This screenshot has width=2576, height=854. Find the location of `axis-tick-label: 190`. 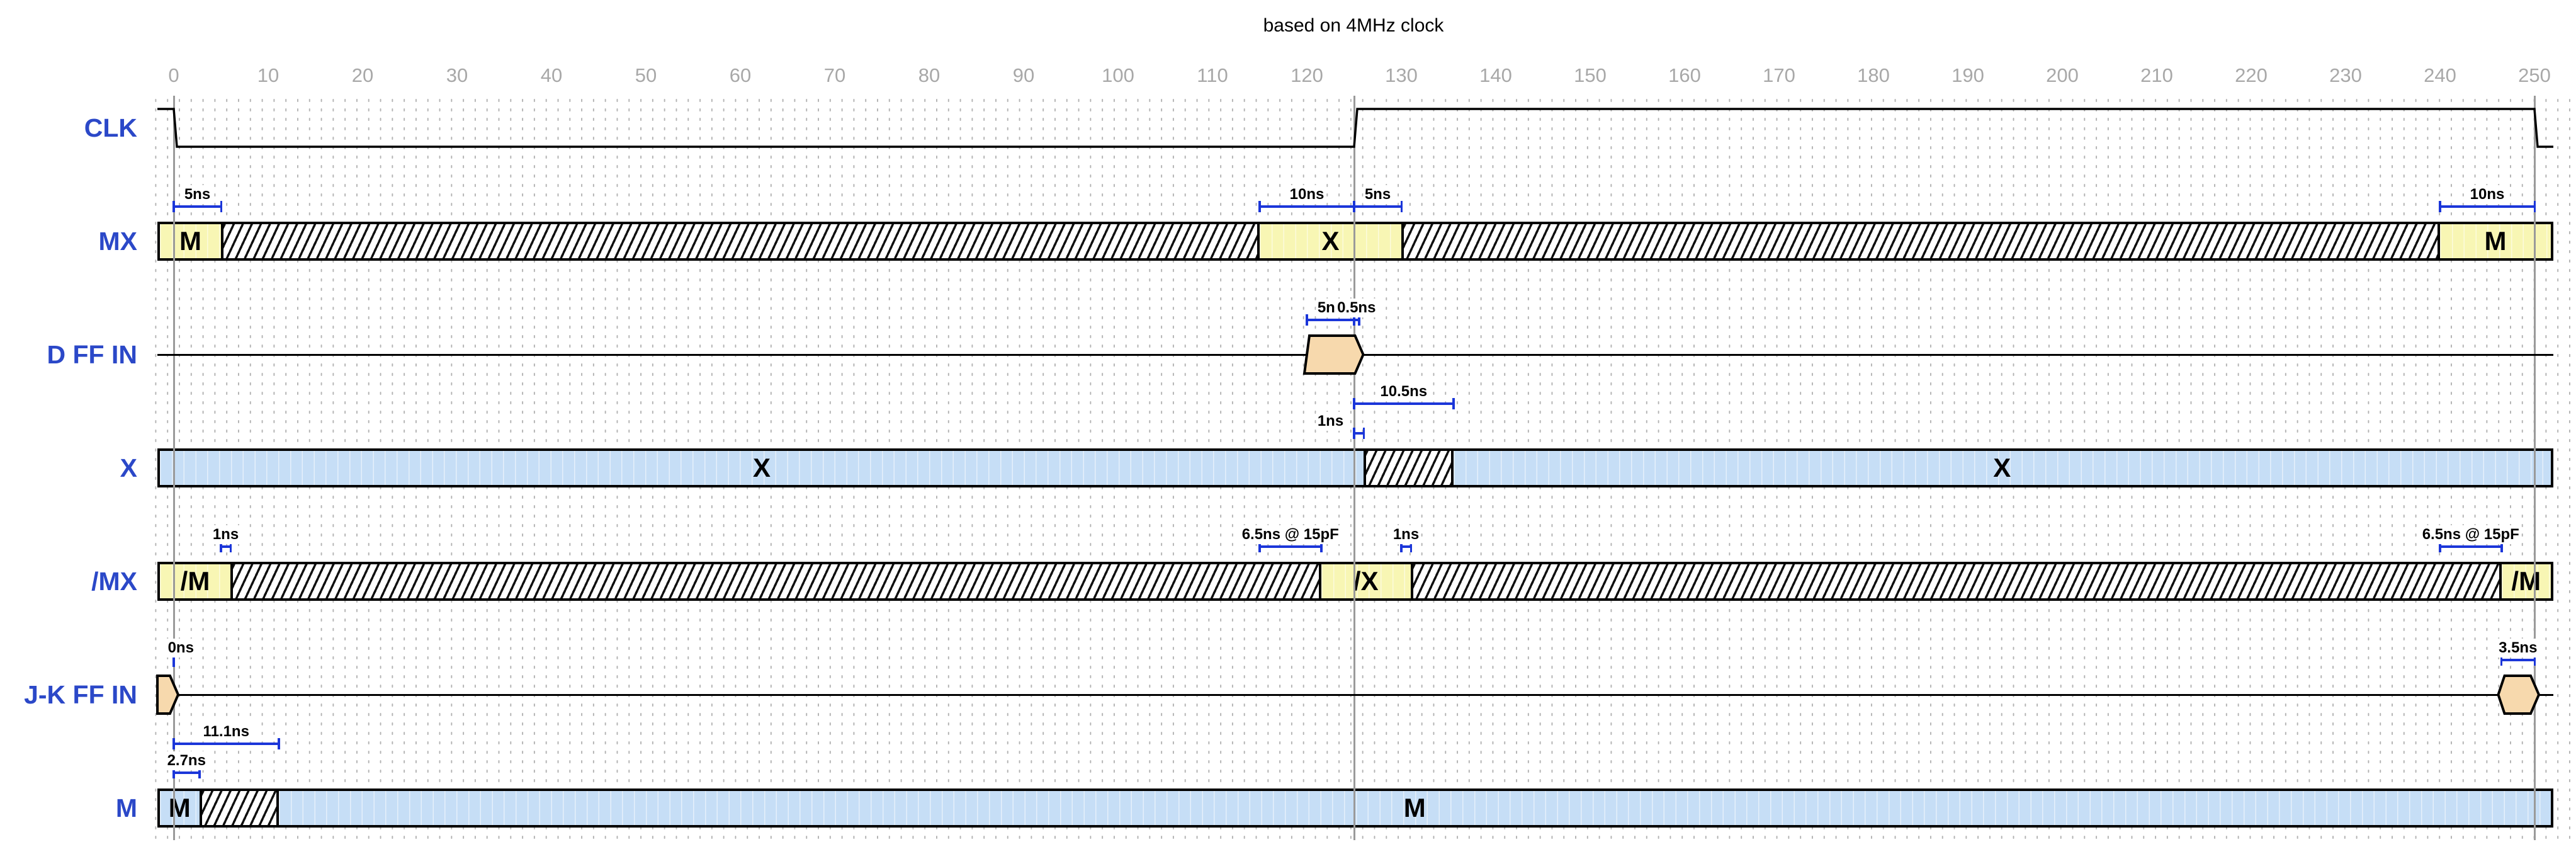

axis-tick-label: 190 is located at coordinates (1968, 75).